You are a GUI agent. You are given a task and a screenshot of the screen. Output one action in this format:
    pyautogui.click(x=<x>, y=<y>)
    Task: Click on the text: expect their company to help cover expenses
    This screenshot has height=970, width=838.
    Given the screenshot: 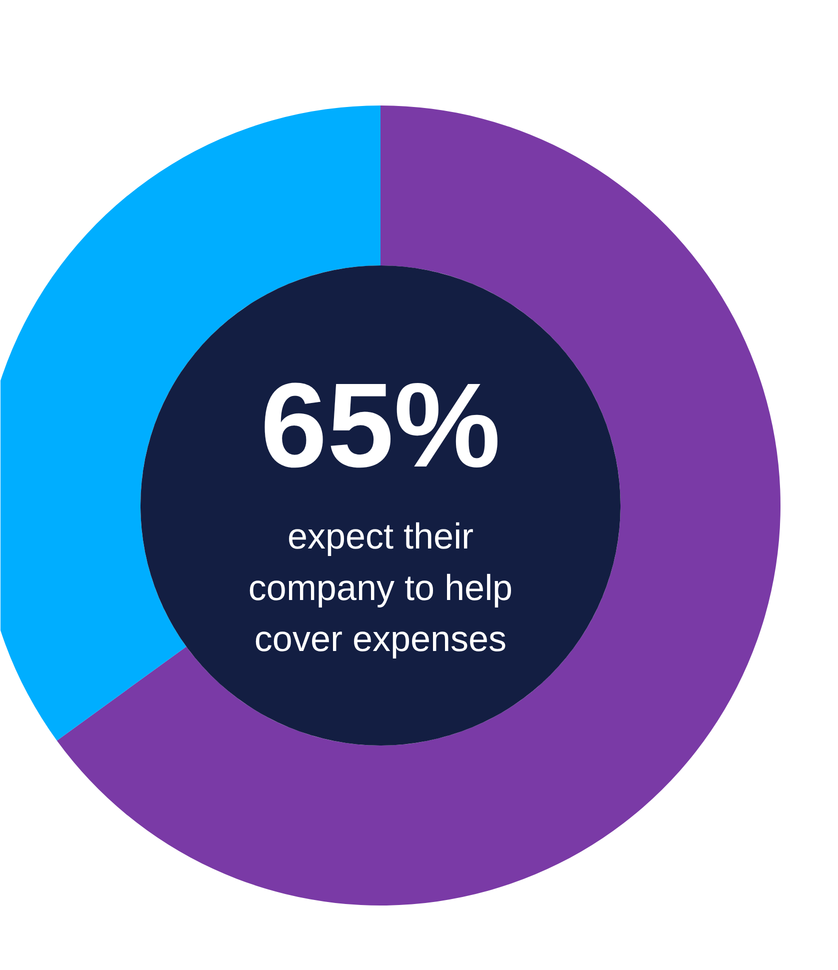 What is the action you would take?
    pyautogui.click(x=380, y=587)
    